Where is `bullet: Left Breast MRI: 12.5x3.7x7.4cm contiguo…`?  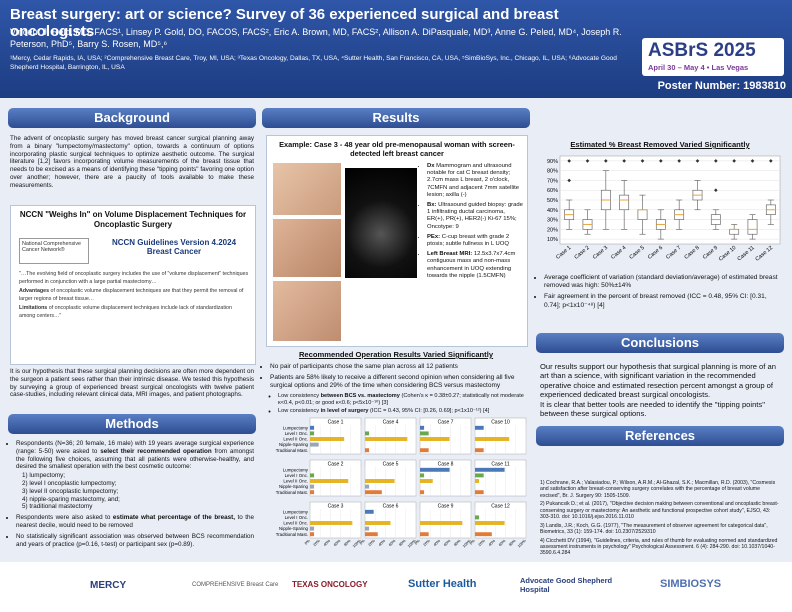 bullet: Left Breast MRI: 12.5x3.7x7.4cm contiguo… is located at coordinates (475, 265).